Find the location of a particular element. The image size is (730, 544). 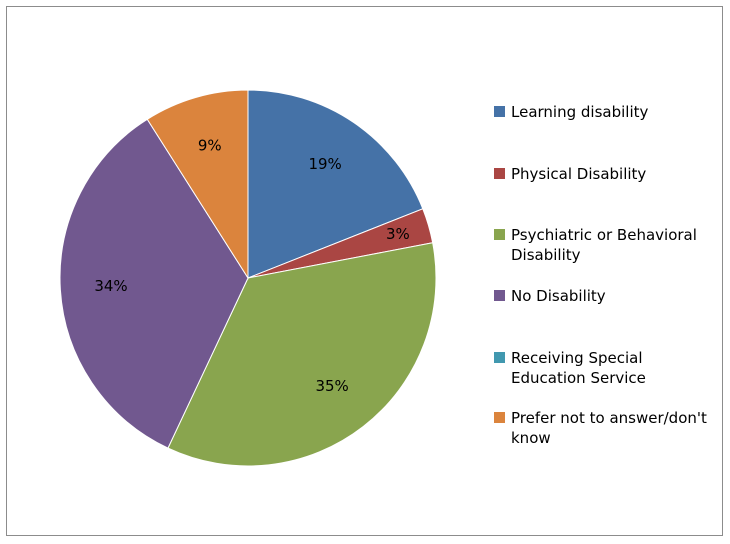

data-label-physical-disability: 3% is located at coordinates (398, 234).